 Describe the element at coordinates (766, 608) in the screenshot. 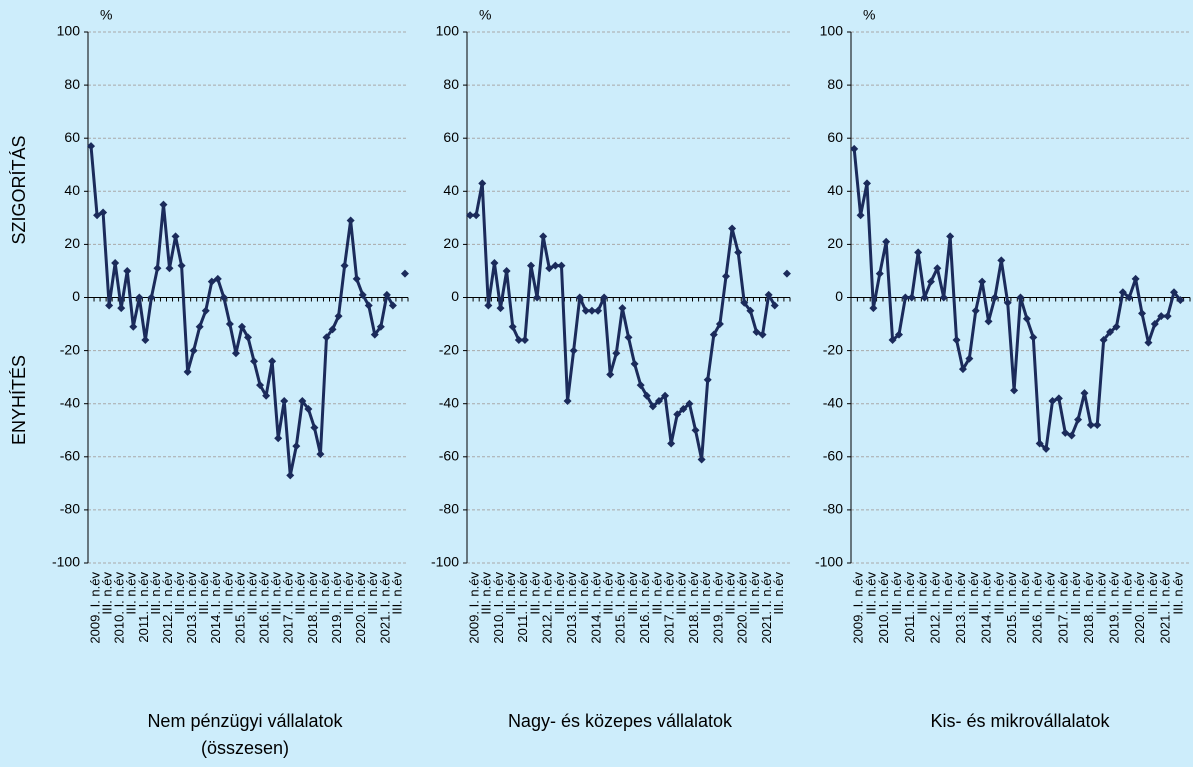

I see `x-tick-label: 2021. I. n.év` at that location.